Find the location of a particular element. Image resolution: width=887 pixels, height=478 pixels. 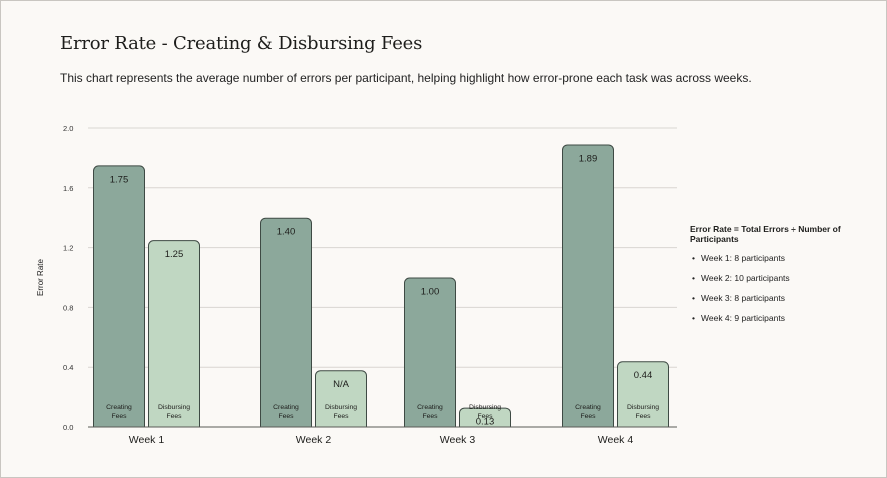

y-tick-label: 1.6 is located at coordinates (68, 188).